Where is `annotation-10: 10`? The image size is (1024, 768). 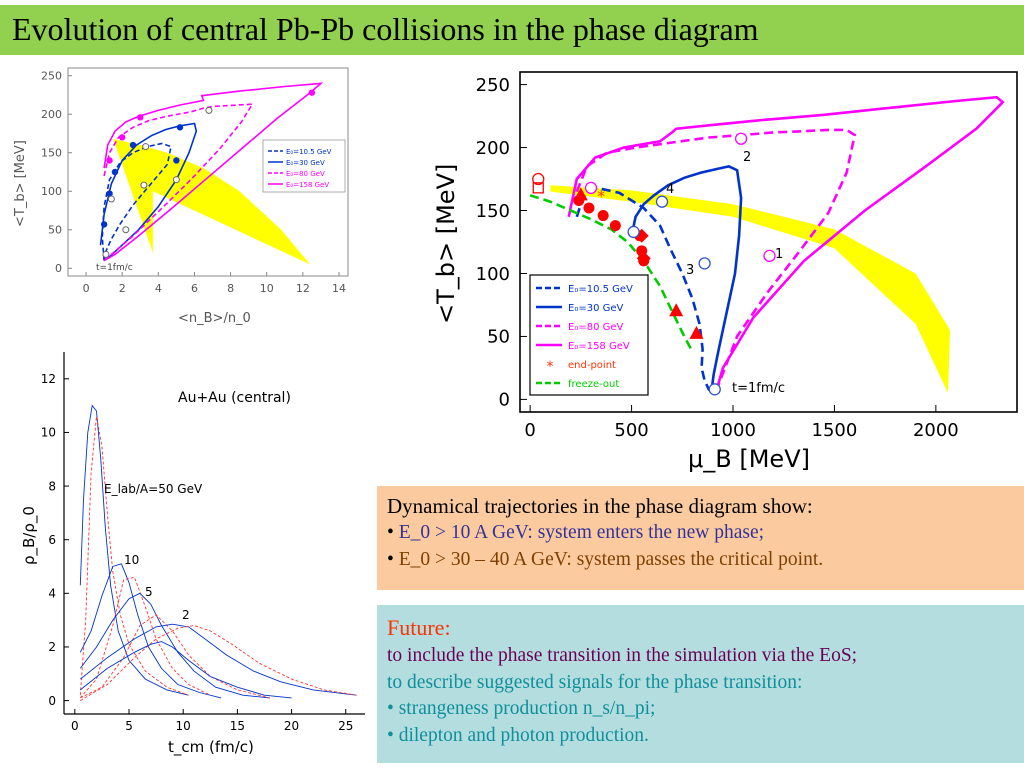 annotation-10: 10 is located at coordinates (131, 560).